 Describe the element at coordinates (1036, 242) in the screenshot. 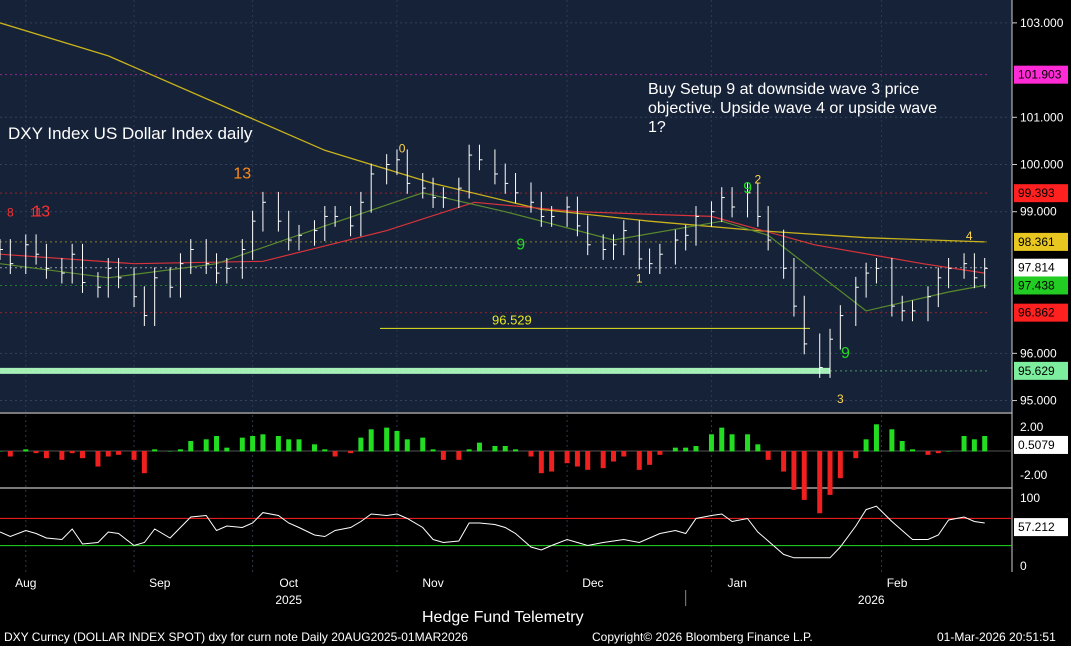

I see `price-tag-label: 98.361` at that location.